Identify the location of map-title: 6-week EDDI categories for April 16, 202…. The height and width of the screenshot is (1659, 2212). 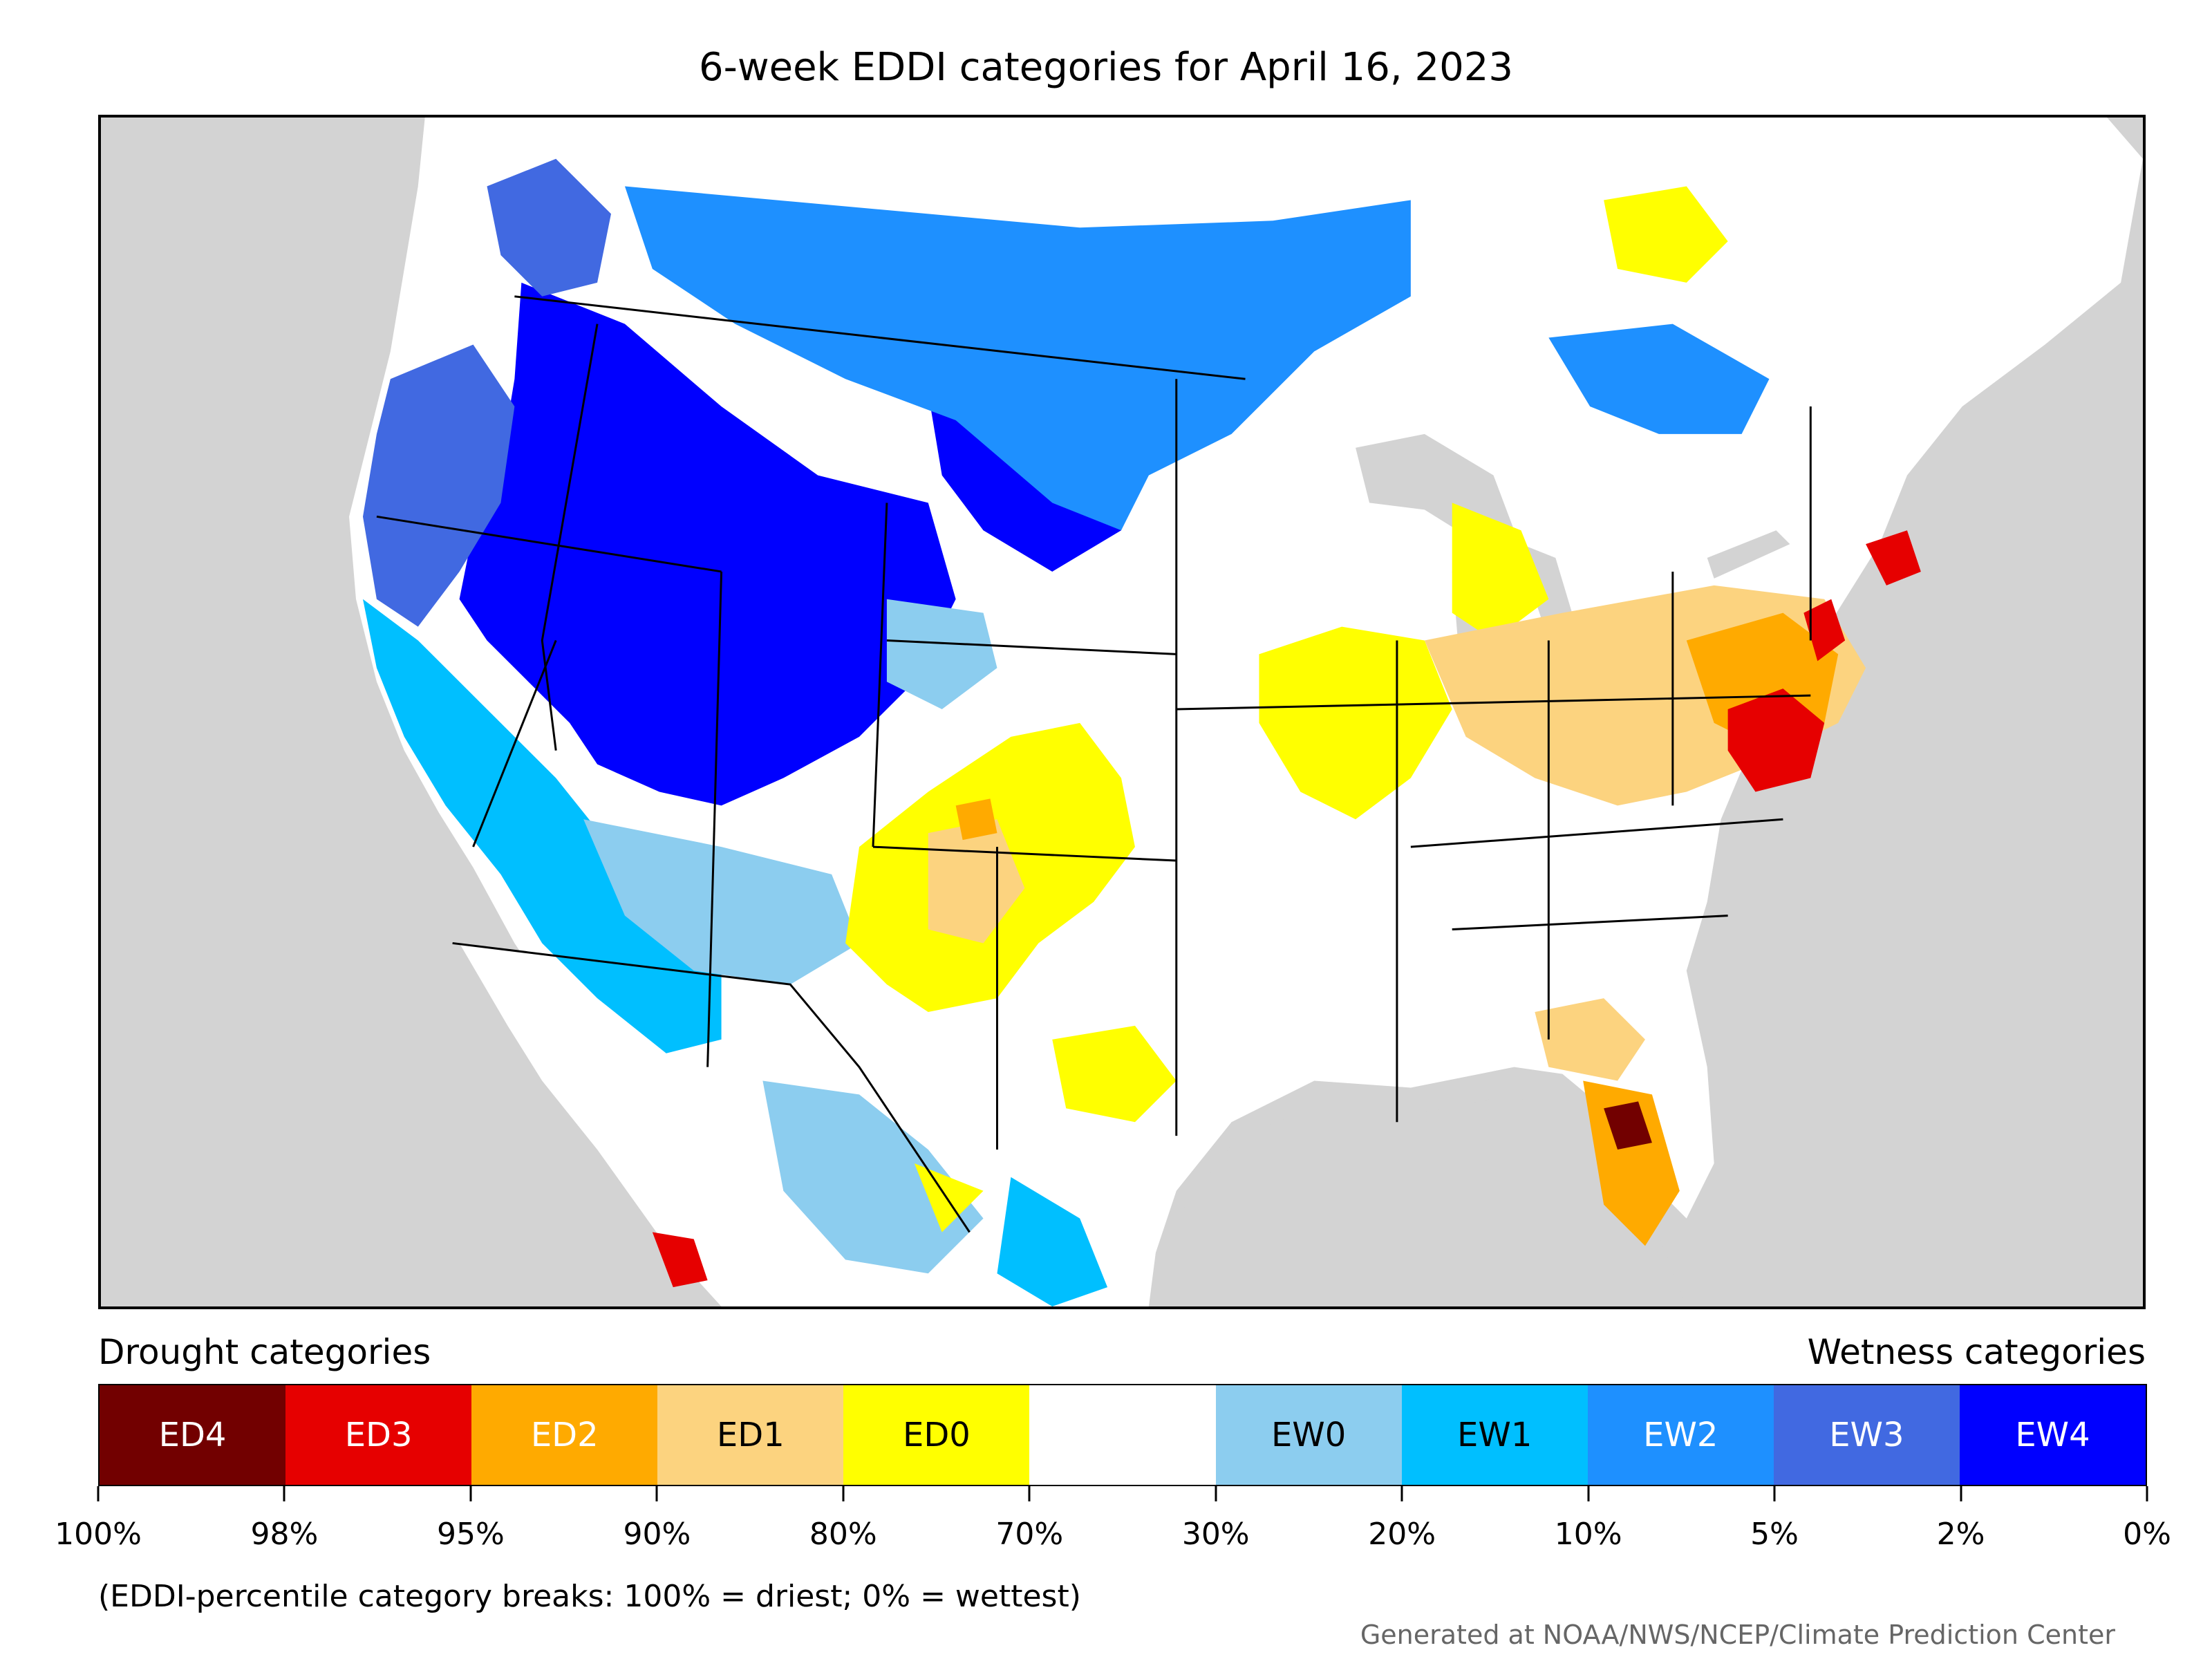
(1106, 67).